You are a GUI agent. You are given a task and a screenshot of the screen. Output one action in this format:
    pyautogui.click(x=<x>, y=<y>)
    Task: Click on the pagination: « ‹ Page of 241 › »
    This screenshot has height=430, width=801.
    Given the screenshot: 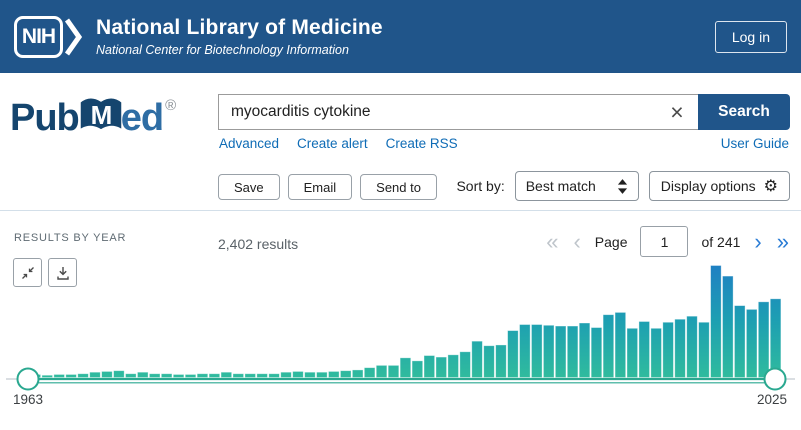 What is the action you would take?
    pyautogui.click(x=667, y=241)
    